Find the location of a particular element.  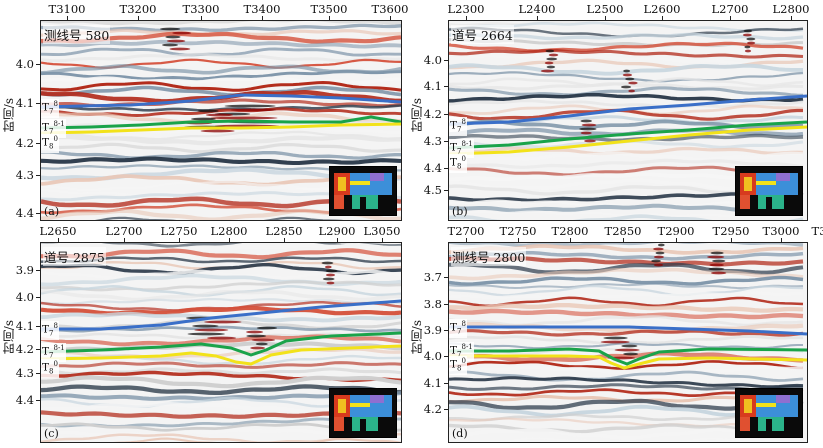

x-tick-label: L2400 is located at coordinates (537, 9).